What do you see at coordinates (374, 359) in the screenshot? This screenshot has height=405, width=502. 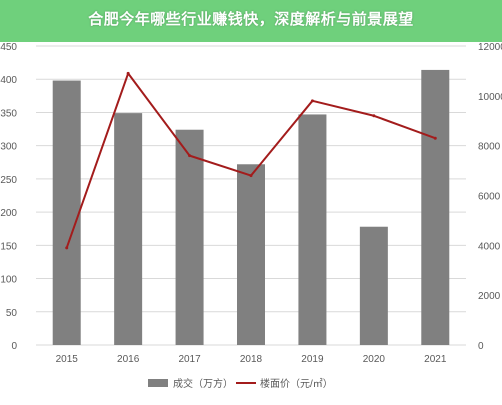 I see `x-tick-label: 2020` at bounding box center [374, 359].